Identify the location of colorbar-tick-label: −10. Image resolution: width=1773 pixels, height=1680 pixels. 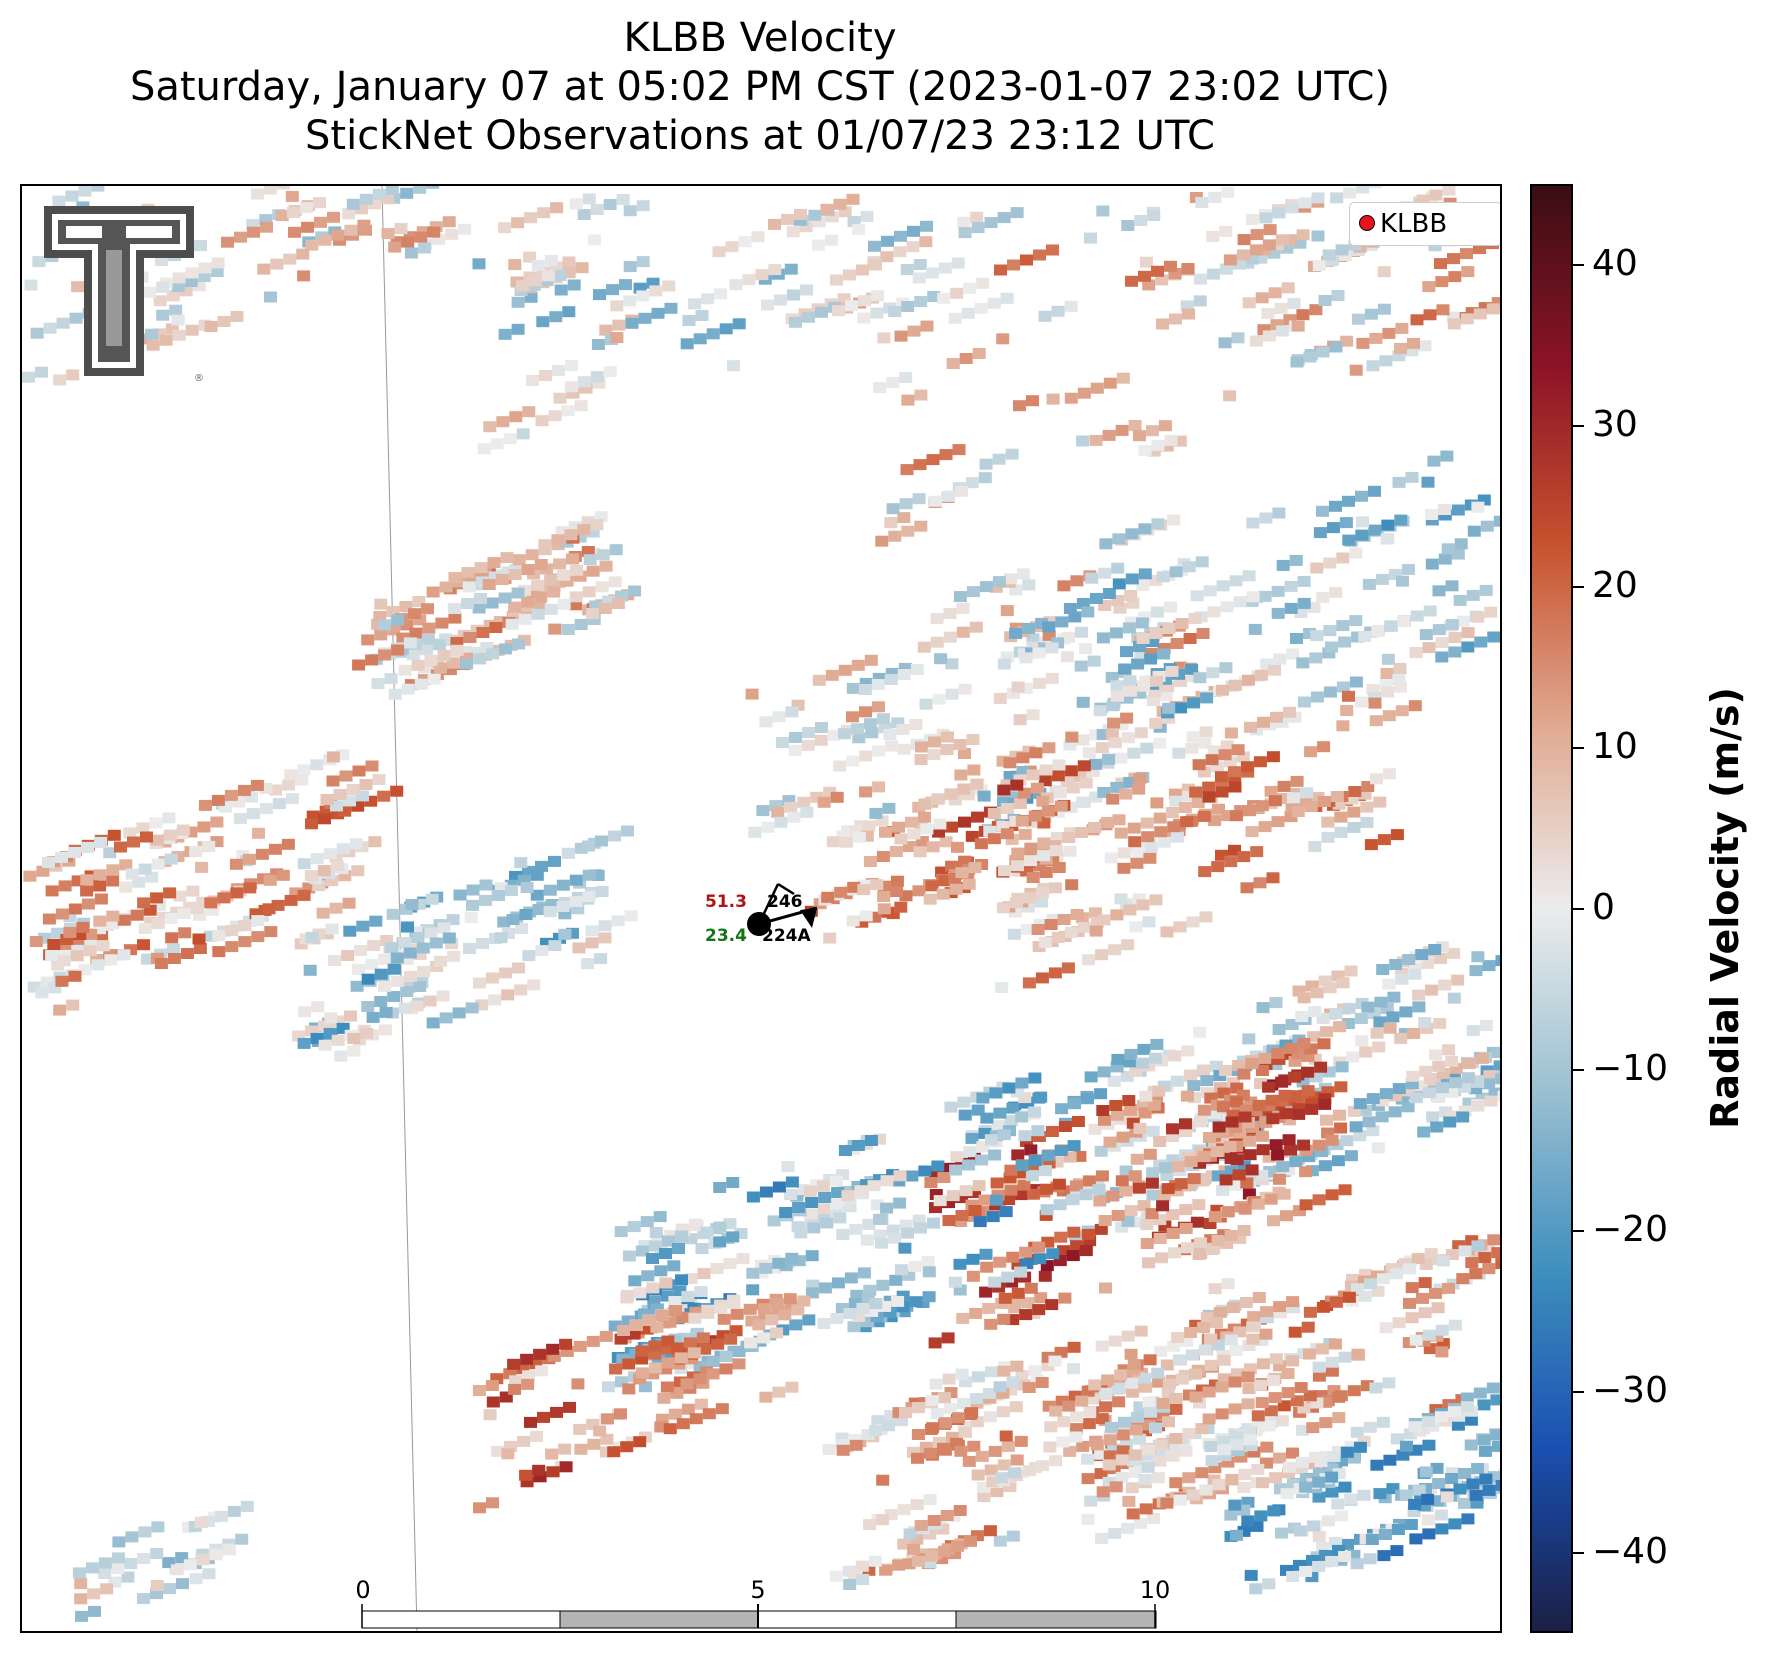
(1630, 1068).